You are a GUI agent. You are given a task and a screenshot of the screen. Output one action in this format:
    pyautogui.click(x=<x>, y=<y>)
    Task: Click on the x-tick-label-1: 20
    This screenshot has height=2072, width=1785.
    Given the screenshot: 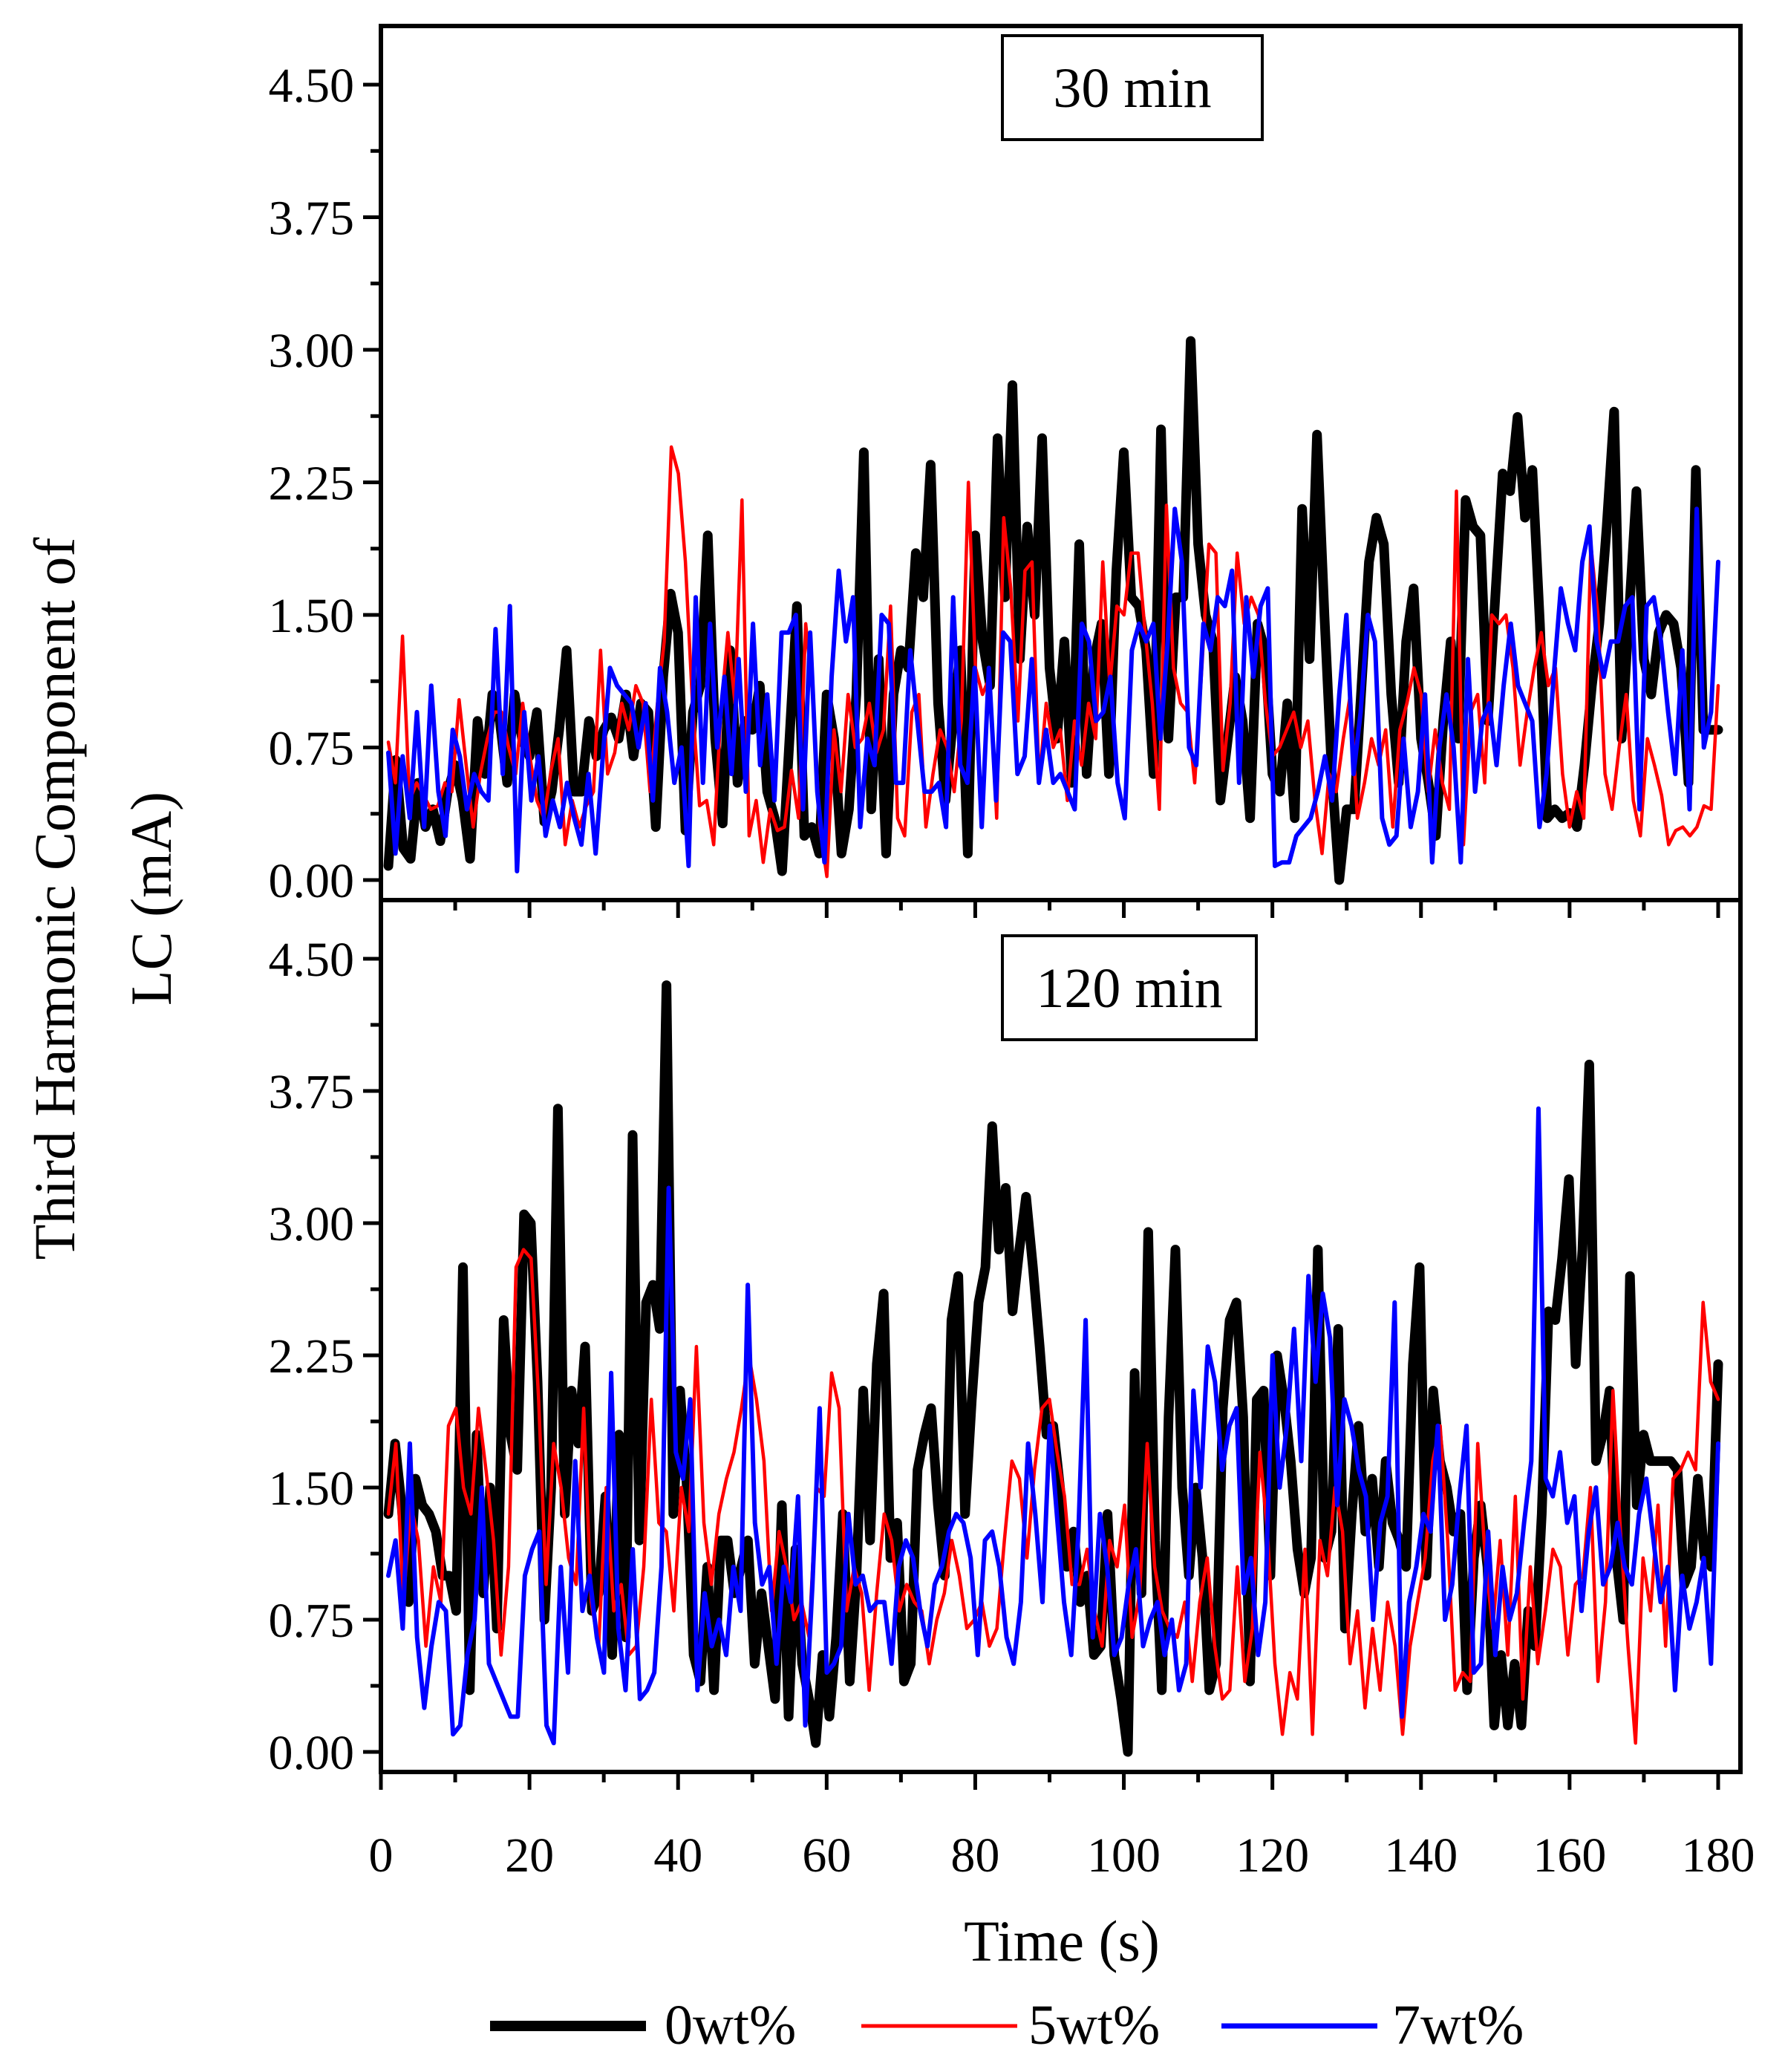 What is the action you would take?
    pyautogui.click(x=530, y=1855)
    